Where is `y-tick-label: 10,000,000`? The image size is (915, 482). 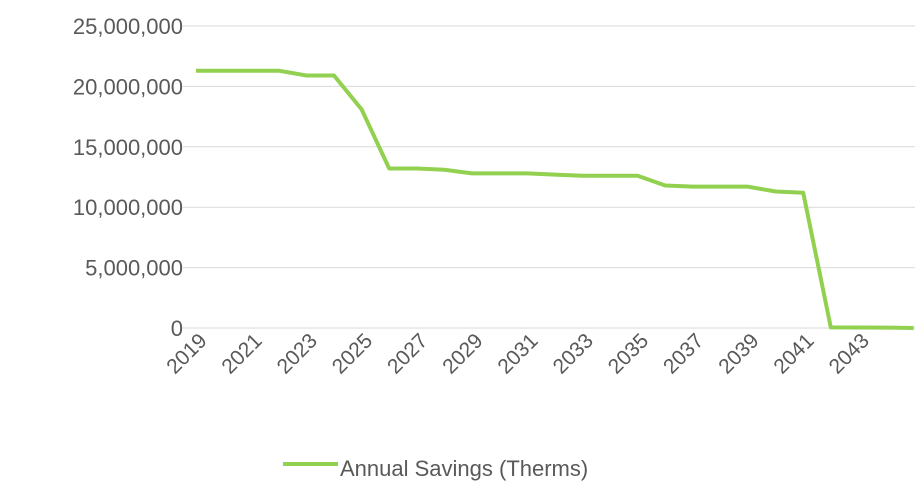
y-tick-label: 10,000,000 is located at coordinates (128, 207).